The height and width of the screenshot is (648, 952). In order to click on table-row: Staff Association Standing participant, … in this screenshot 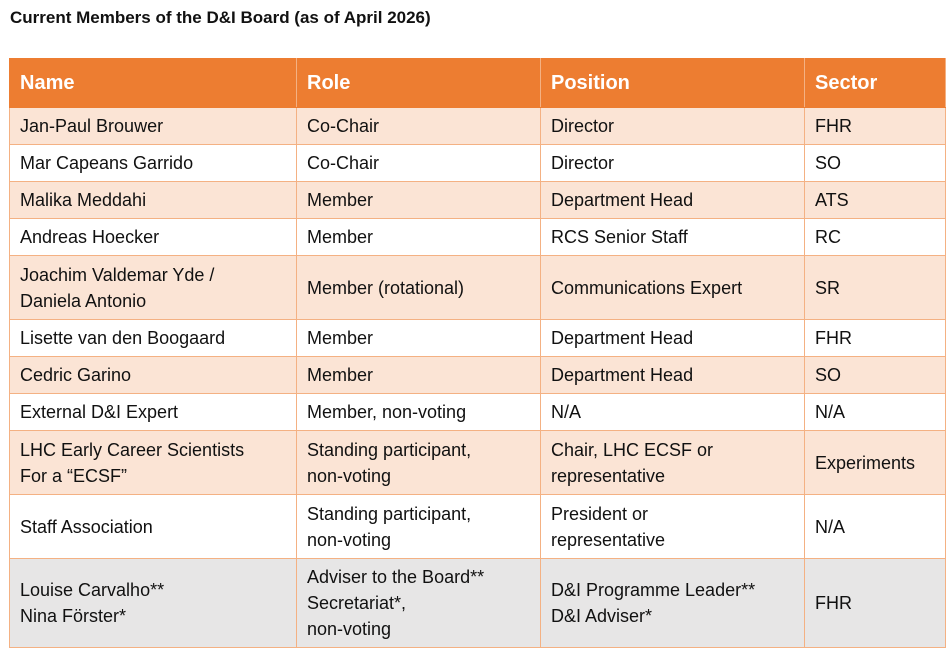, I will do `click(477, 526)`.